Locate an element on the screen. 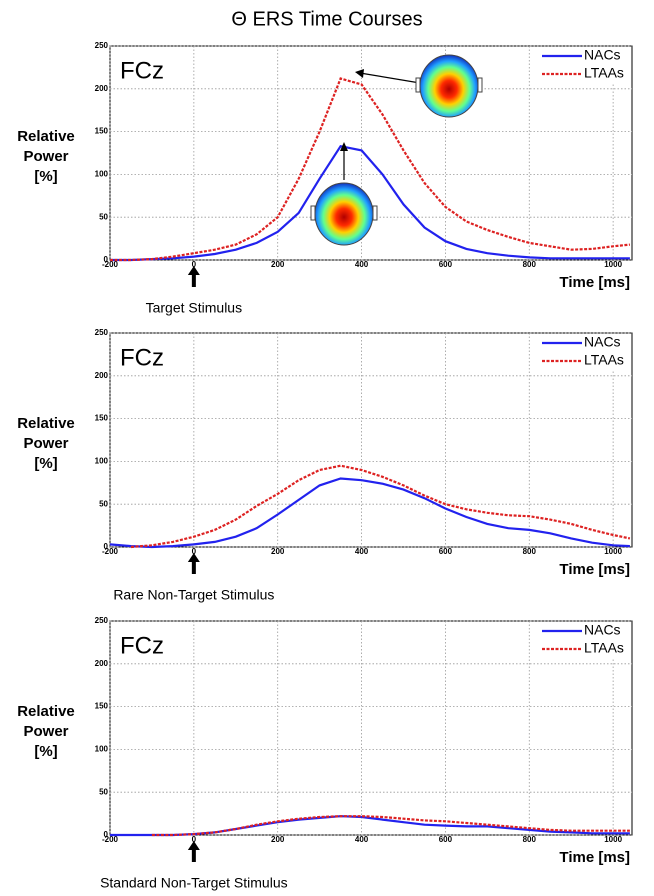 This screenshot has height=896, width=654. stimulus-label: Rare Non-Target Stimulus is located at coordinates (193, 595).